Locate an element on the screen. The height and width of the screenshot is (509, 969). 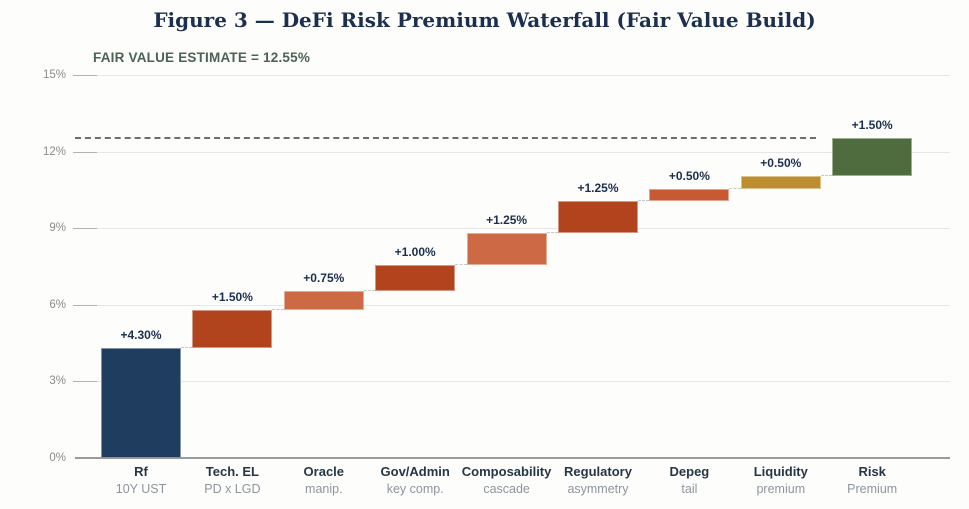
value-label-liquidity: +0.50% is located at coordinates (781, 162).